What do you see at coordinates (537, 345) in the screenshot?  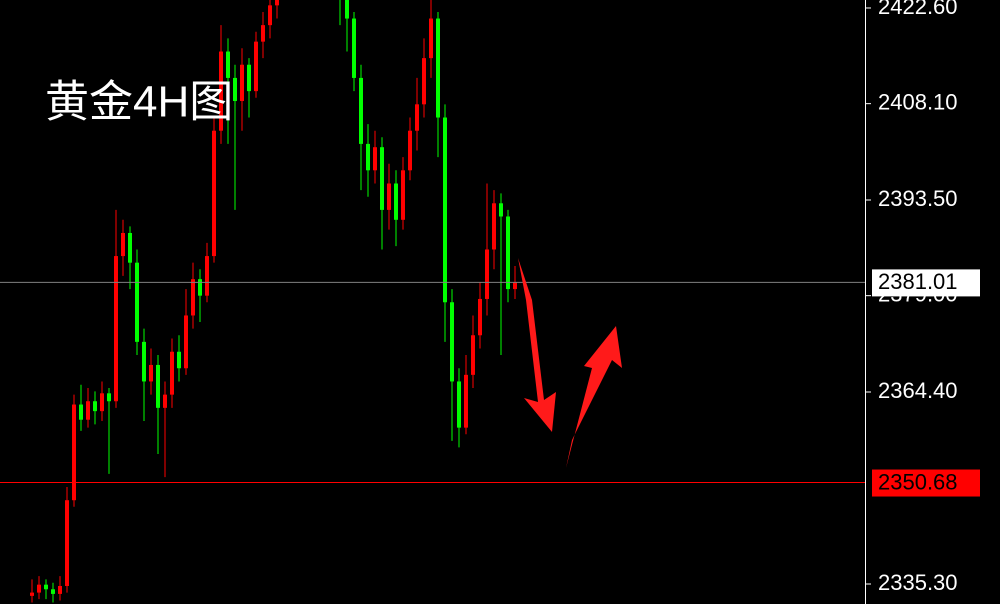 I see `down-arrow` at bounding box center [537, 345].